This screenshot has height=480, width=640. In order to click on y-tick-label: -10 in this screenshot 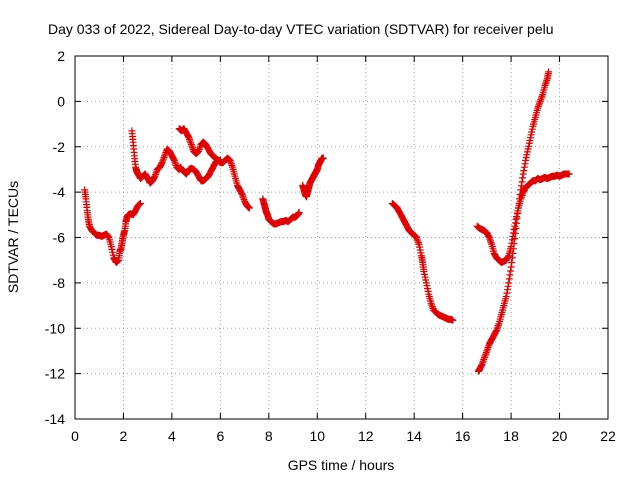, I will do `click(55, 328)`.